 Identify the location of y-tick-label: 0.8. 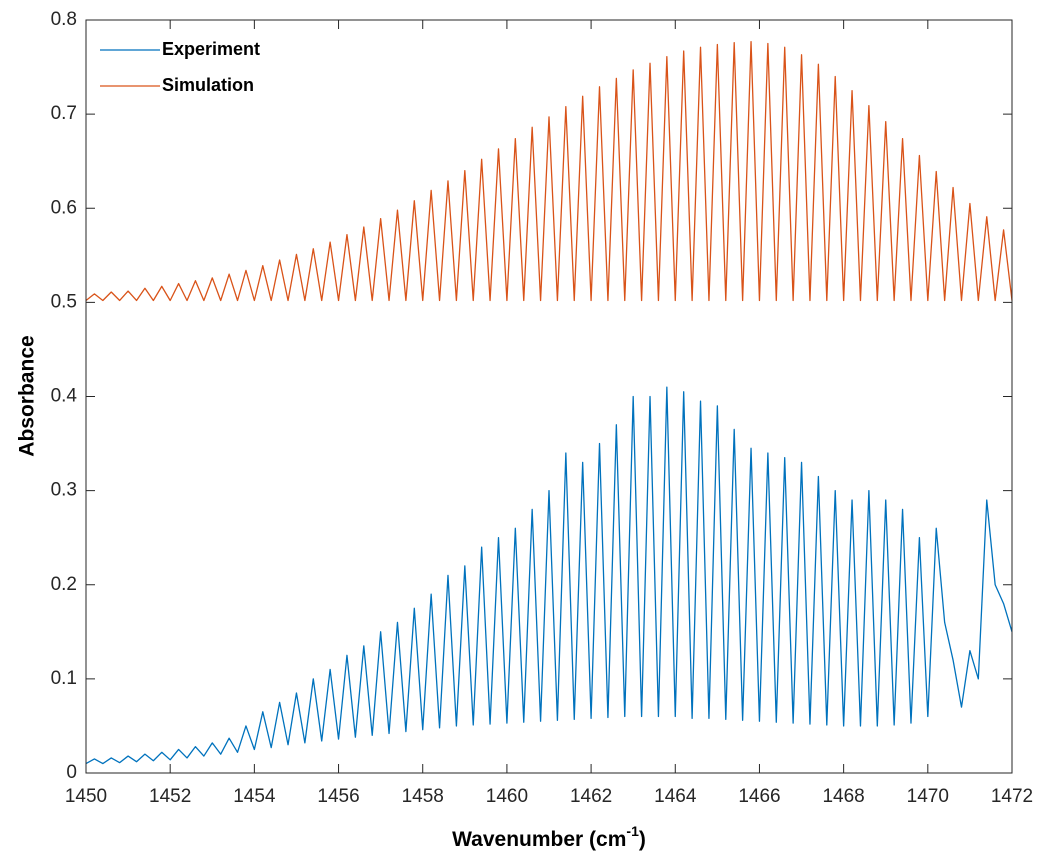
(64, 19).